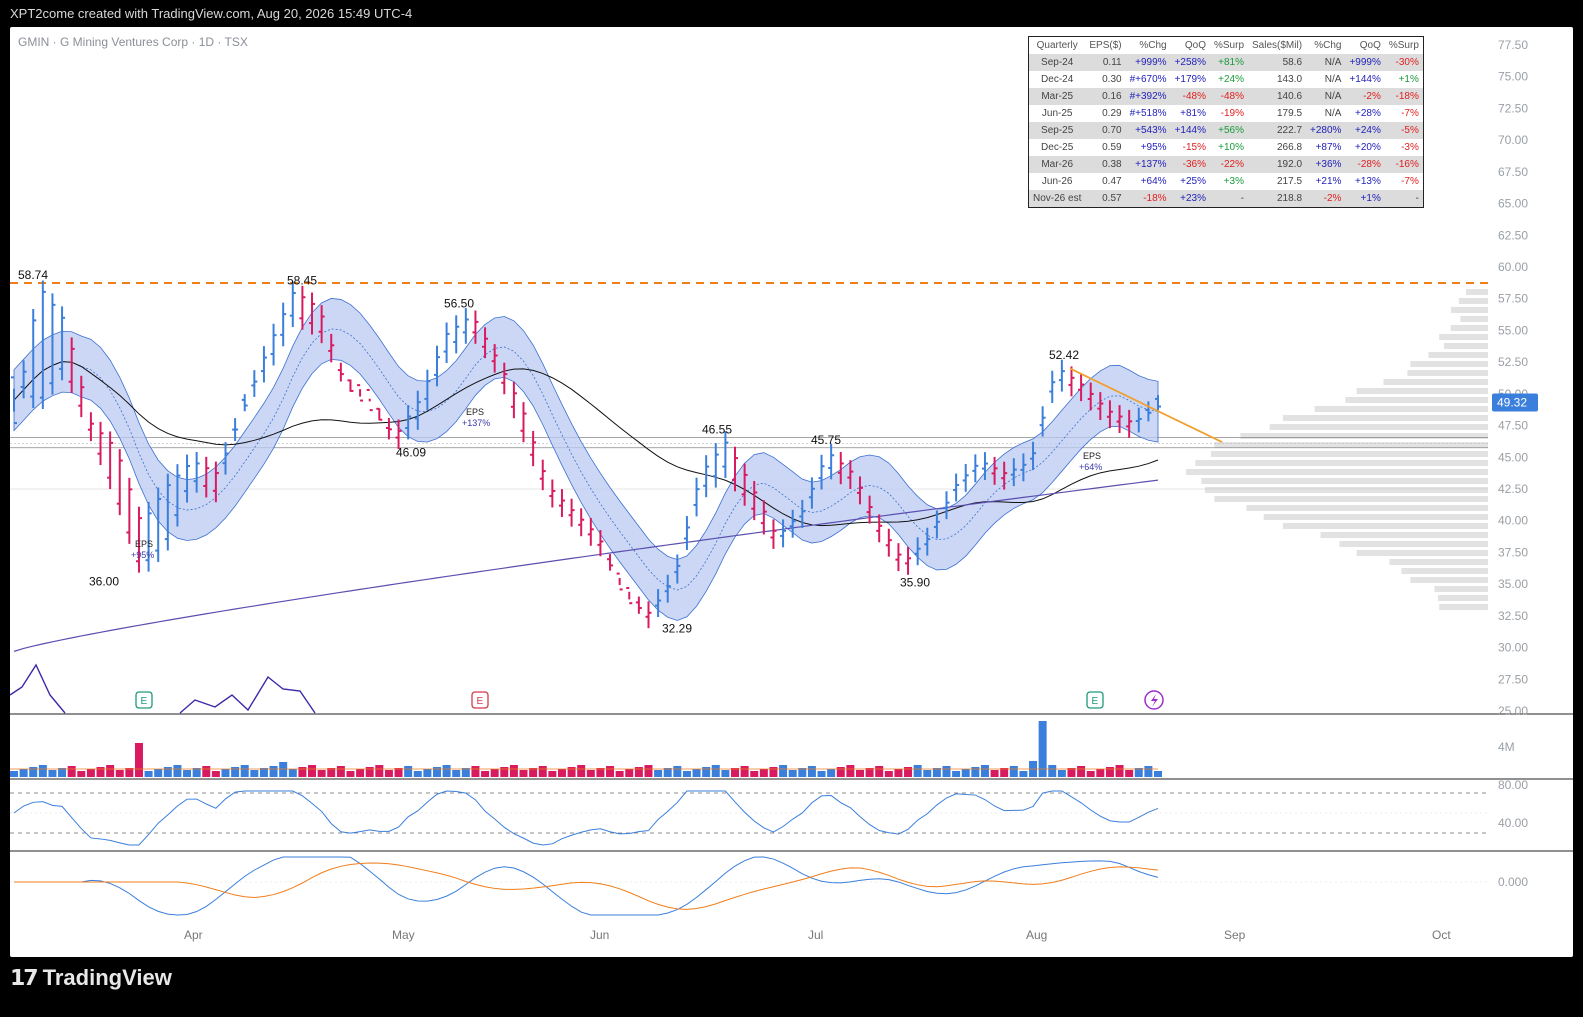  I want to click on last-price-value: 49.32, so click(1512, 402).